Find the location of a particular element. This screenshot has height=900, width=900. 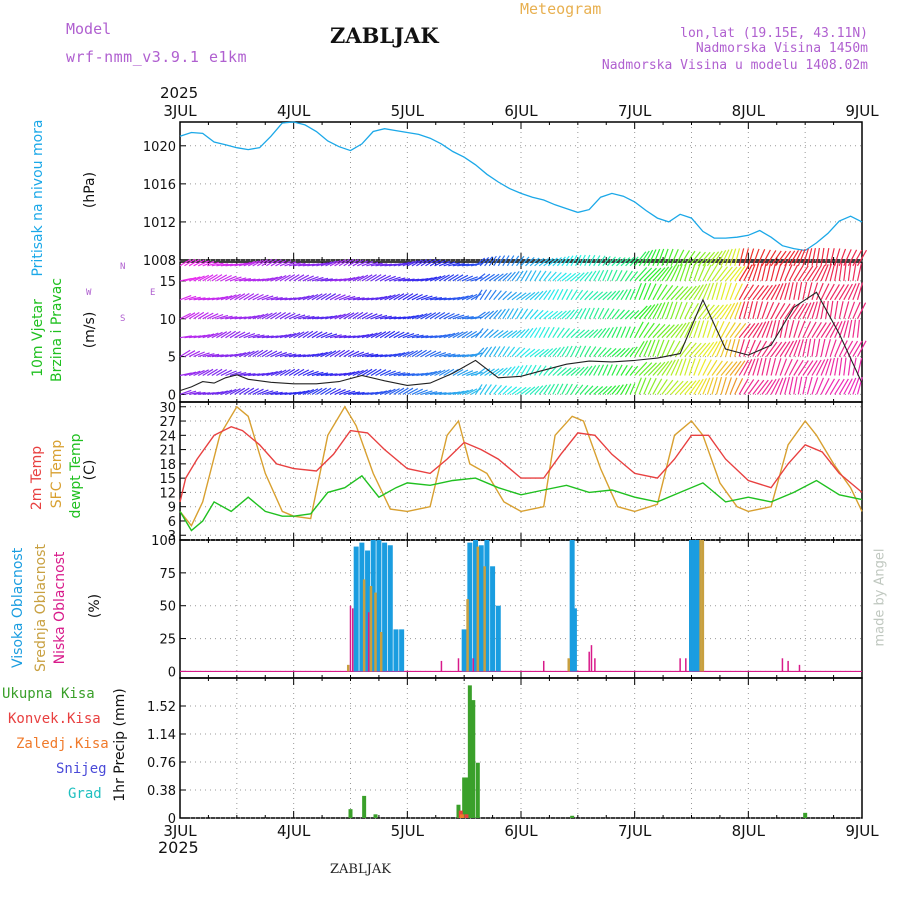

y-tick-label: 50 is located at coordinates (167, 607).